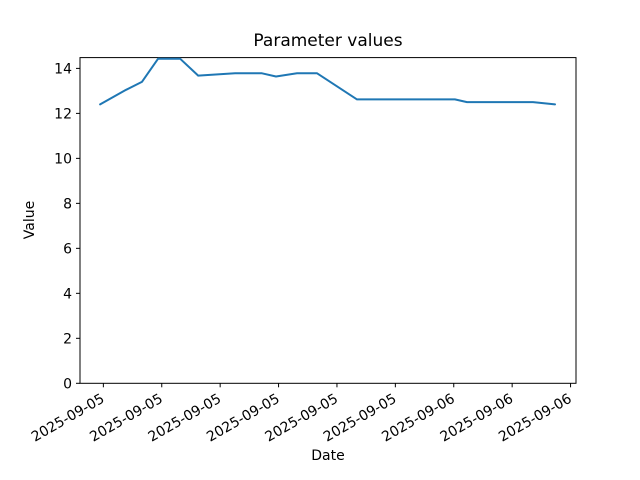 This screenshot has width=640, height=480. Describe the element at coordinates (327, 456) in the screenshot. I see `x-axis-title: Date` at that location.